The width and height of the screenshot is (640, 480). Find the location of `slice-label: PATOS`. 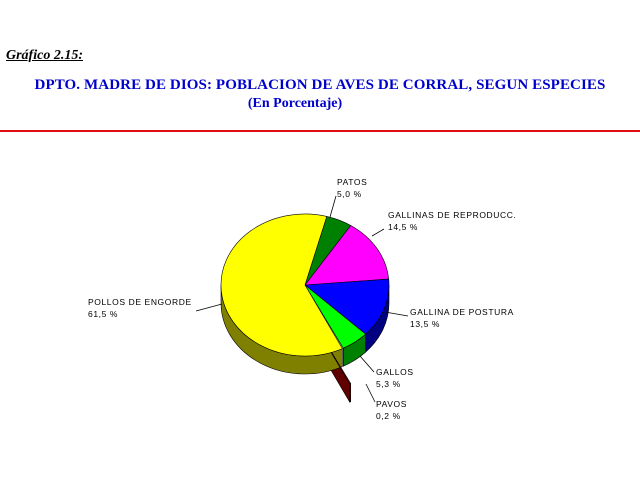

slice-label: PATOS is located at coordinates (352, 182).